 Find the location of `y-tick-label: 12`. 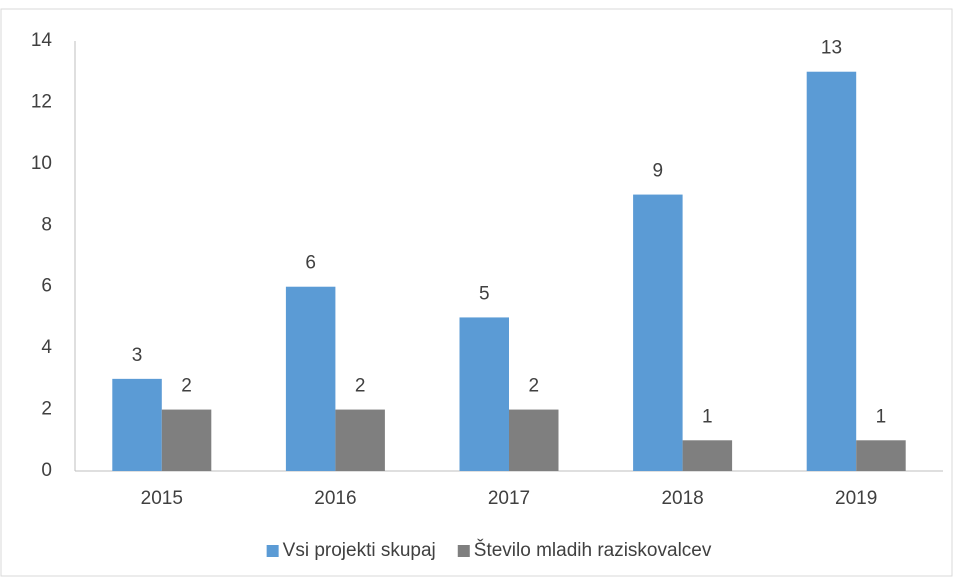

y-tick-label: 12 is located at coordinates (41, 101).